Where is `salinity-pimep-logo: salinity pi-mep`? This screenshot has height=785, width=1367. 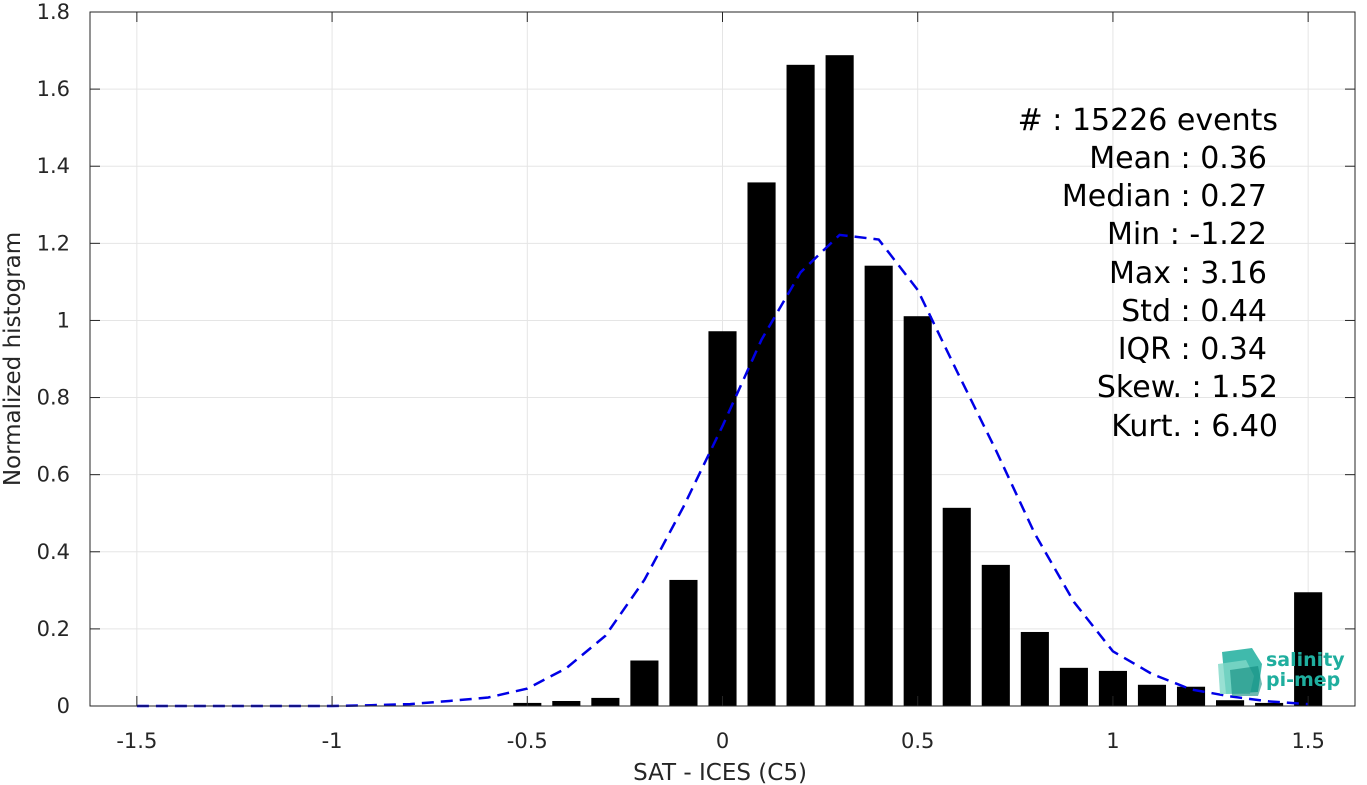
salinity-pimep-logo: salinity pi-mep is located at coordinates (1281, 672).